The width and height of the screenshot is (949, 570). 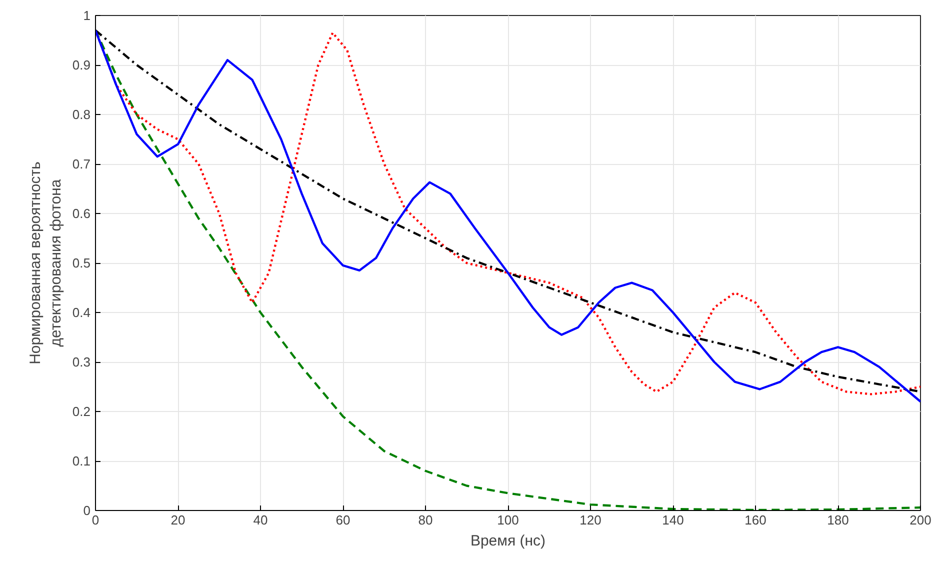 I want to click on x-tick-label: 120, so click(x=591, y=520).